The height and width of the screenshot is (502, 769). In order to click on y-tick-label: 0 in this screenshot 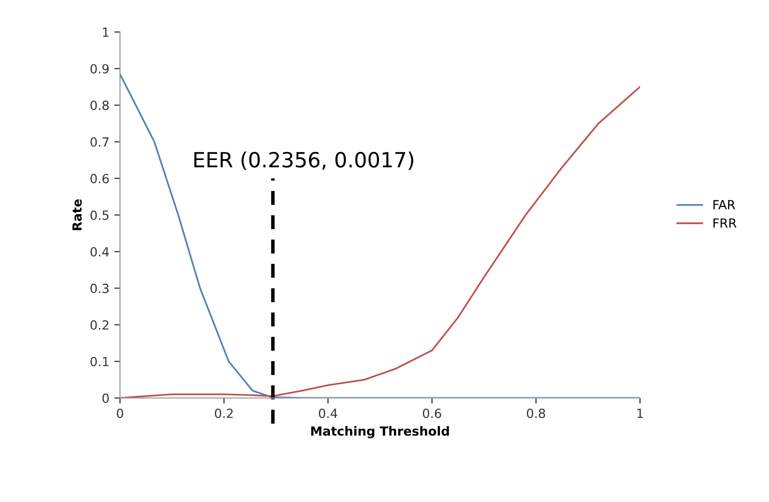, I will do `click(105, 398)`.